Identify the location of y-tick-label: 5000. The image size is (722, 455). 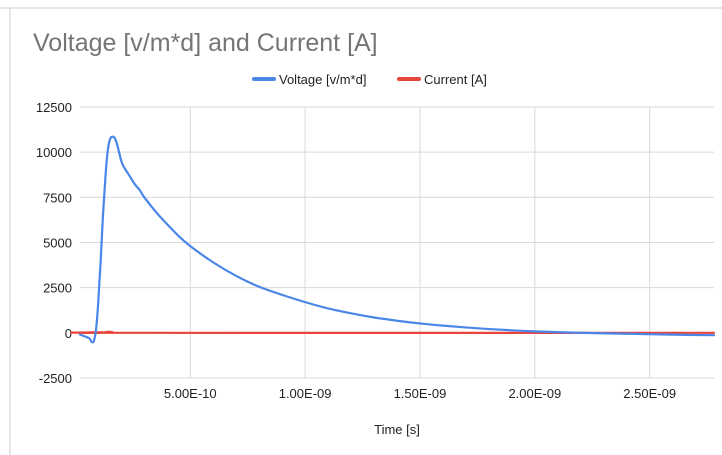
(57, 243).